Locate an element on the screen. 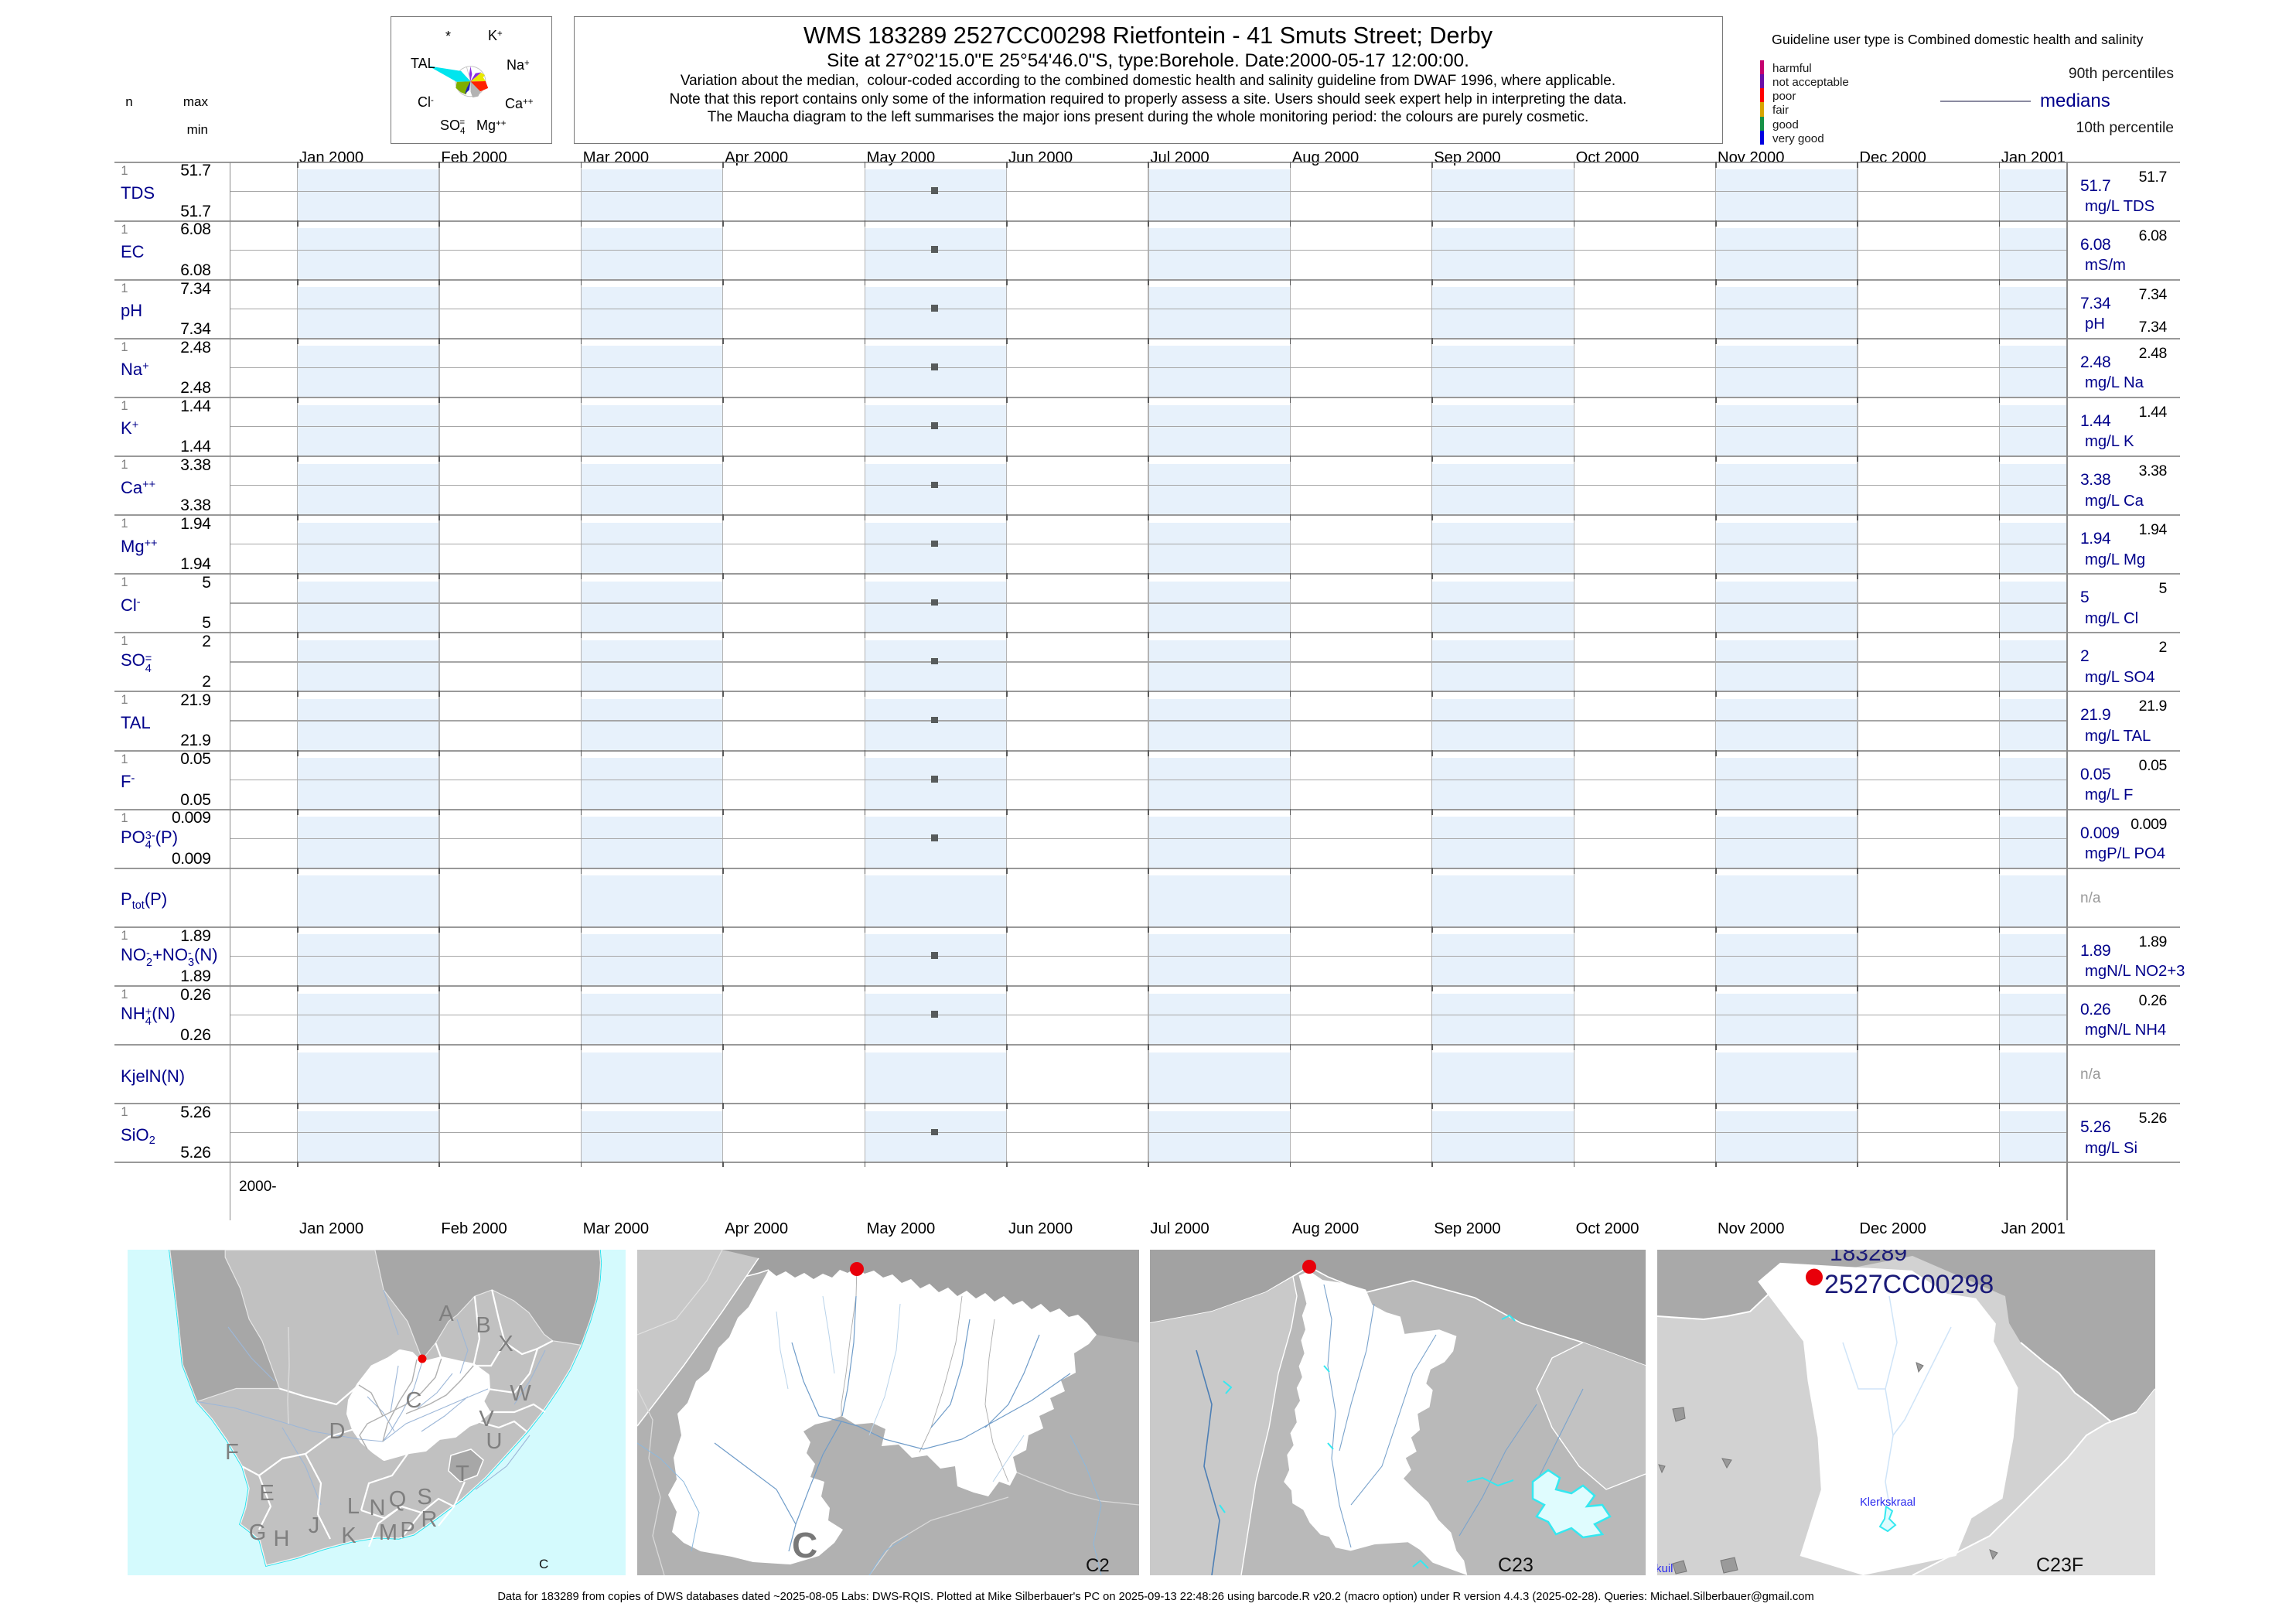 This screenshot has width=2296, height=1624. svg-text: kuil is located at coordinates (1665, 1568).